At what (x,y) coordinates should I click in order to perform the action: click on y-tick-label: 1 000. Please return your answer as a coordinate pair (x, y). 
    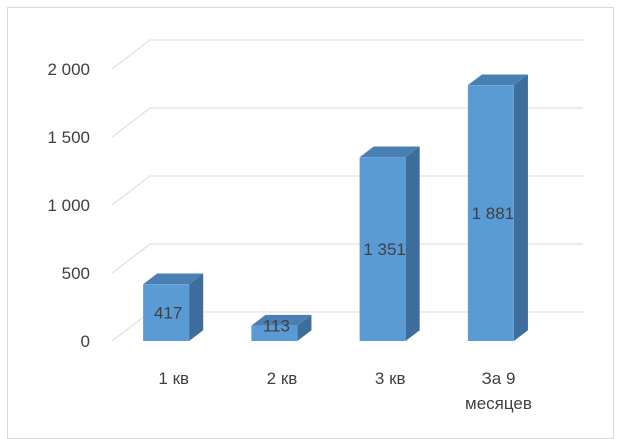
    Looking at the image, I should click on (68, 205).